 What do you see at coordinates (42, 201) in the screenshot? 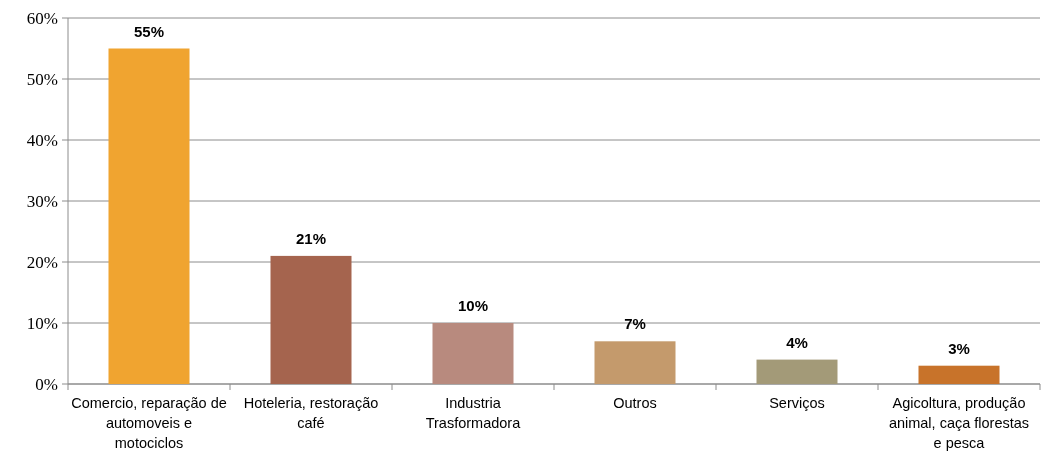
I see `y-tick-label: 30%` at bounding box center [42, 201].